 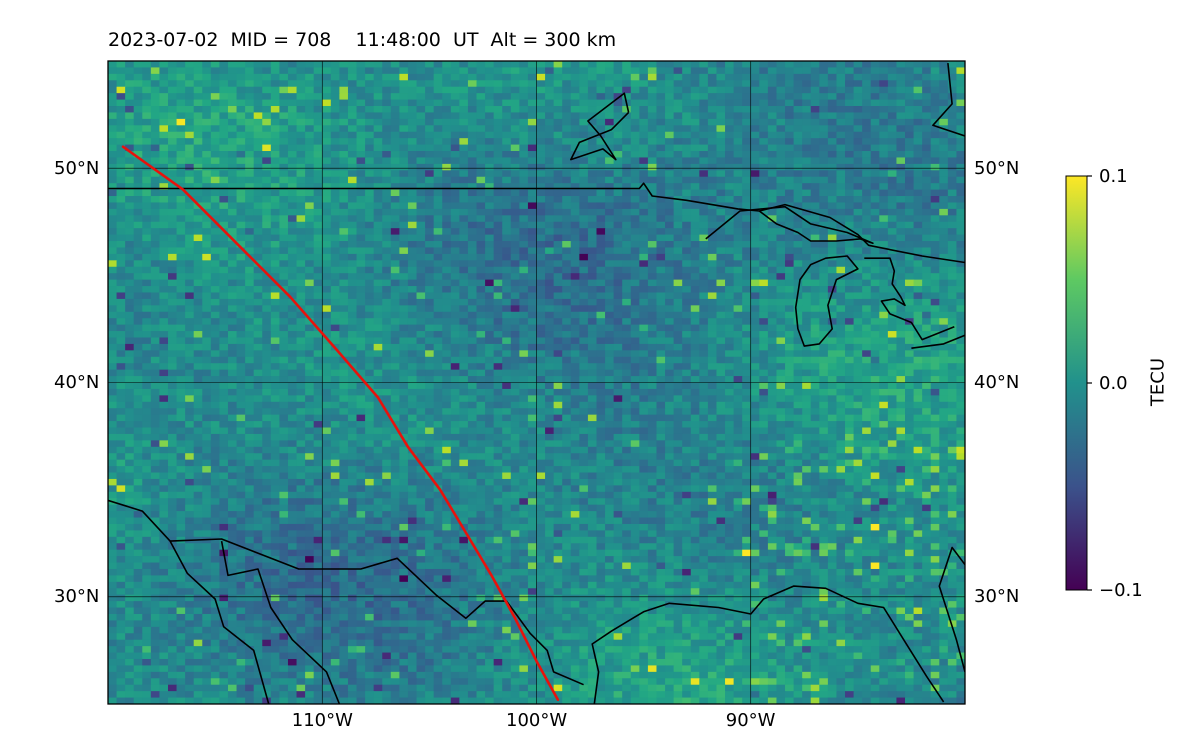 I want to click on lat-tick-label-right: 50°N, so click(x=997, y=168).